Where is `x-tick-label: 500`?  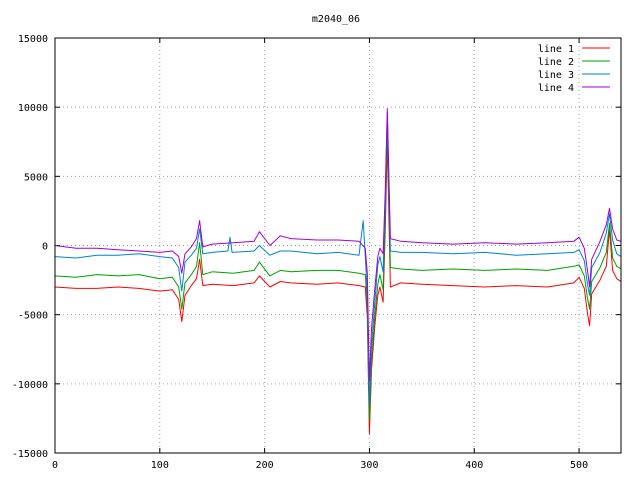
x-tick-label: 500 is located at coordinates (579, 465).